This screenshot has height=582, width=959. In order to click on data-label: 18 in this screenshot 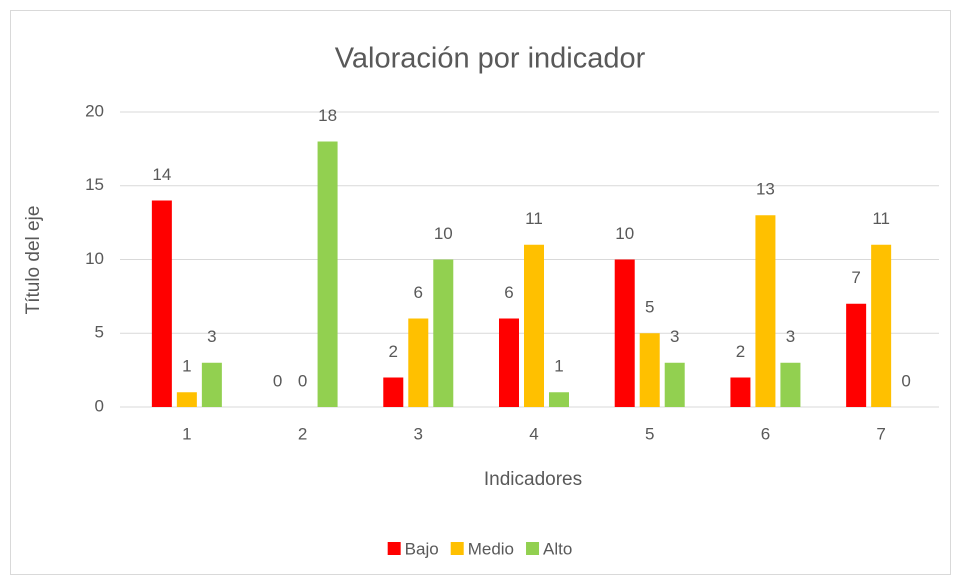, I will do `click(327, 115)`.